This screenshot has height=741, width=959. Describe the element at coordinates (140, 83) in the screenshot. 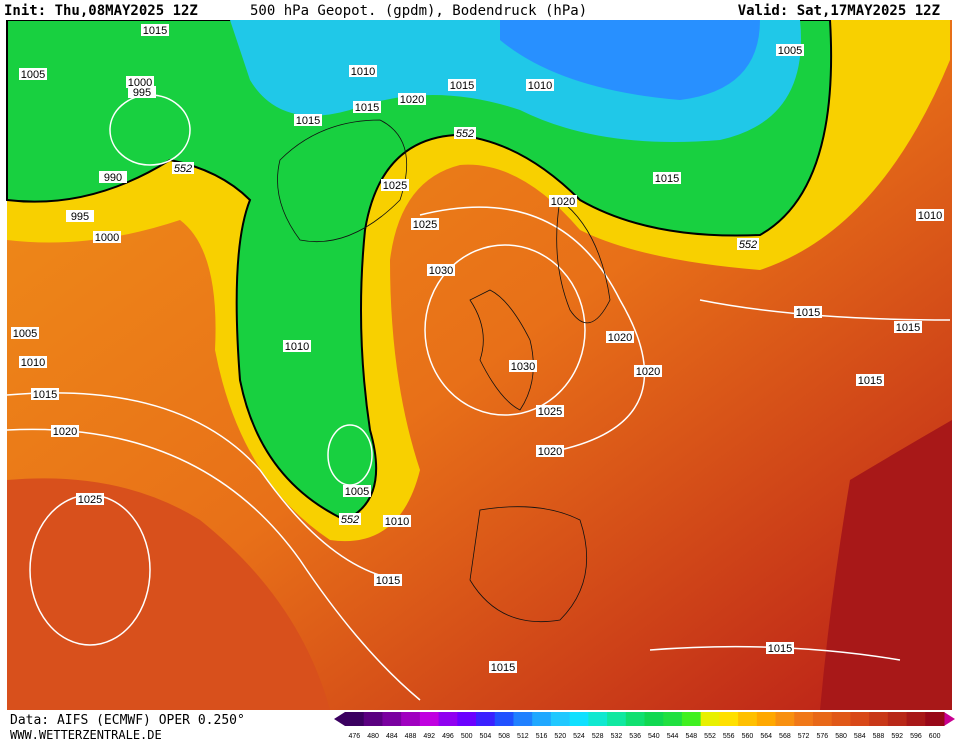

I see `isobar-label: 1000` at that location.